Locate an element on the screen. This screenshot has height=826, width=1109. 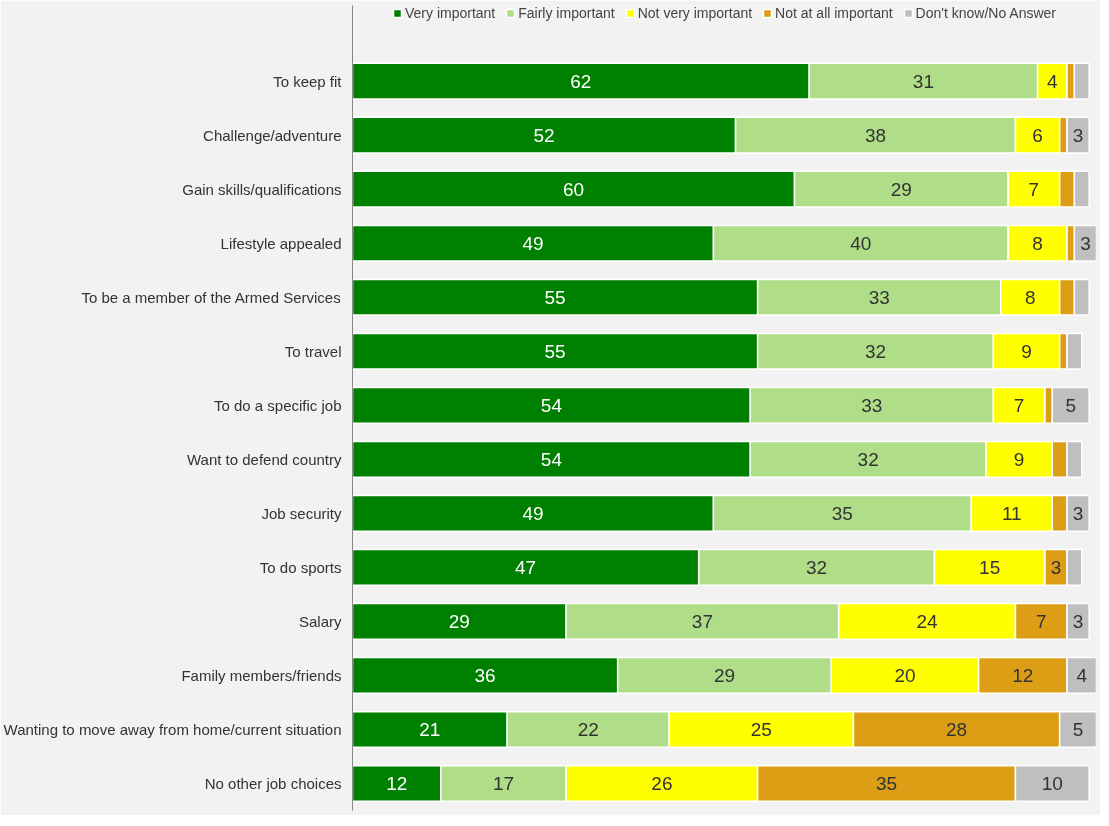
legend-label: Not very important is located at coordinates (695, 13).